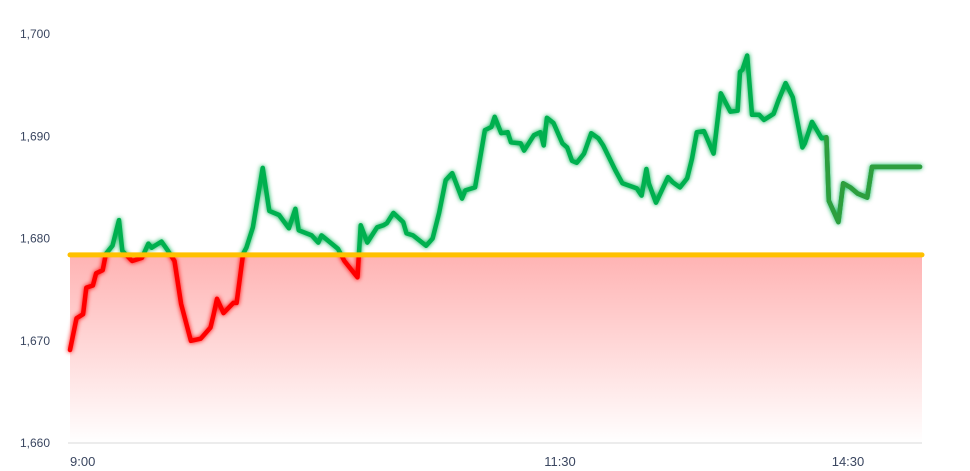 This screenshot has height=471, width=970. I want to click on x-tick-label: 9:00, so click(82, 461).